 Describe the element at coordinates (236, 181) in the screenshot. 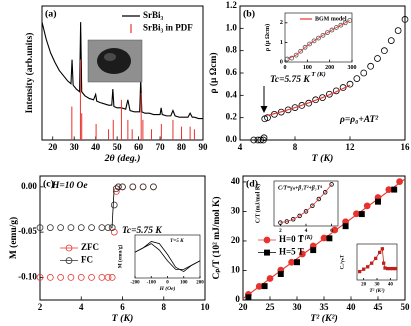

I see `y-tick-label: 40` at that location.